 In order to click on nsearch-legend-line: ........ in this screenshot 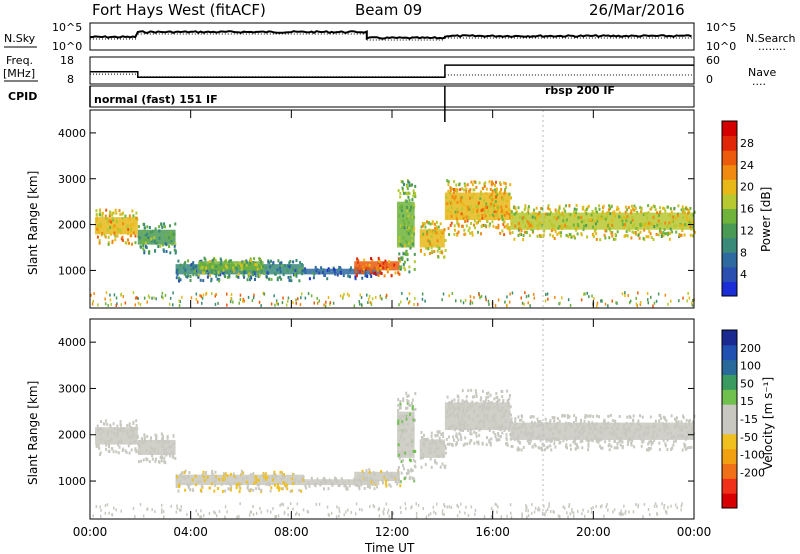, I will do `click(772, 46)`.